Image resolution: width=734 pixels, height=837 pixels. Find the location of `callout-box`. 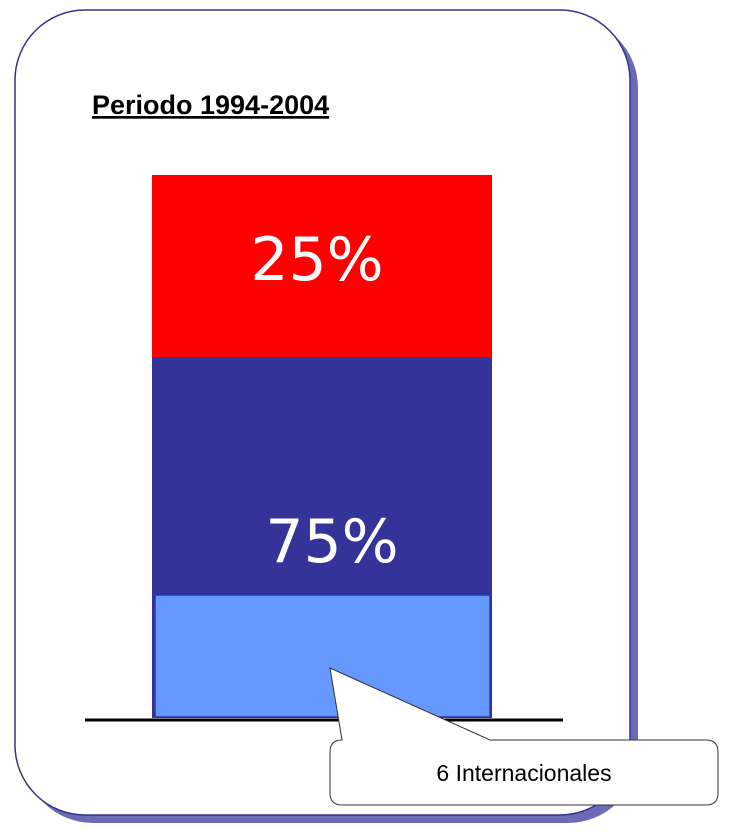

callout-box is located at coordinates (524, 736).